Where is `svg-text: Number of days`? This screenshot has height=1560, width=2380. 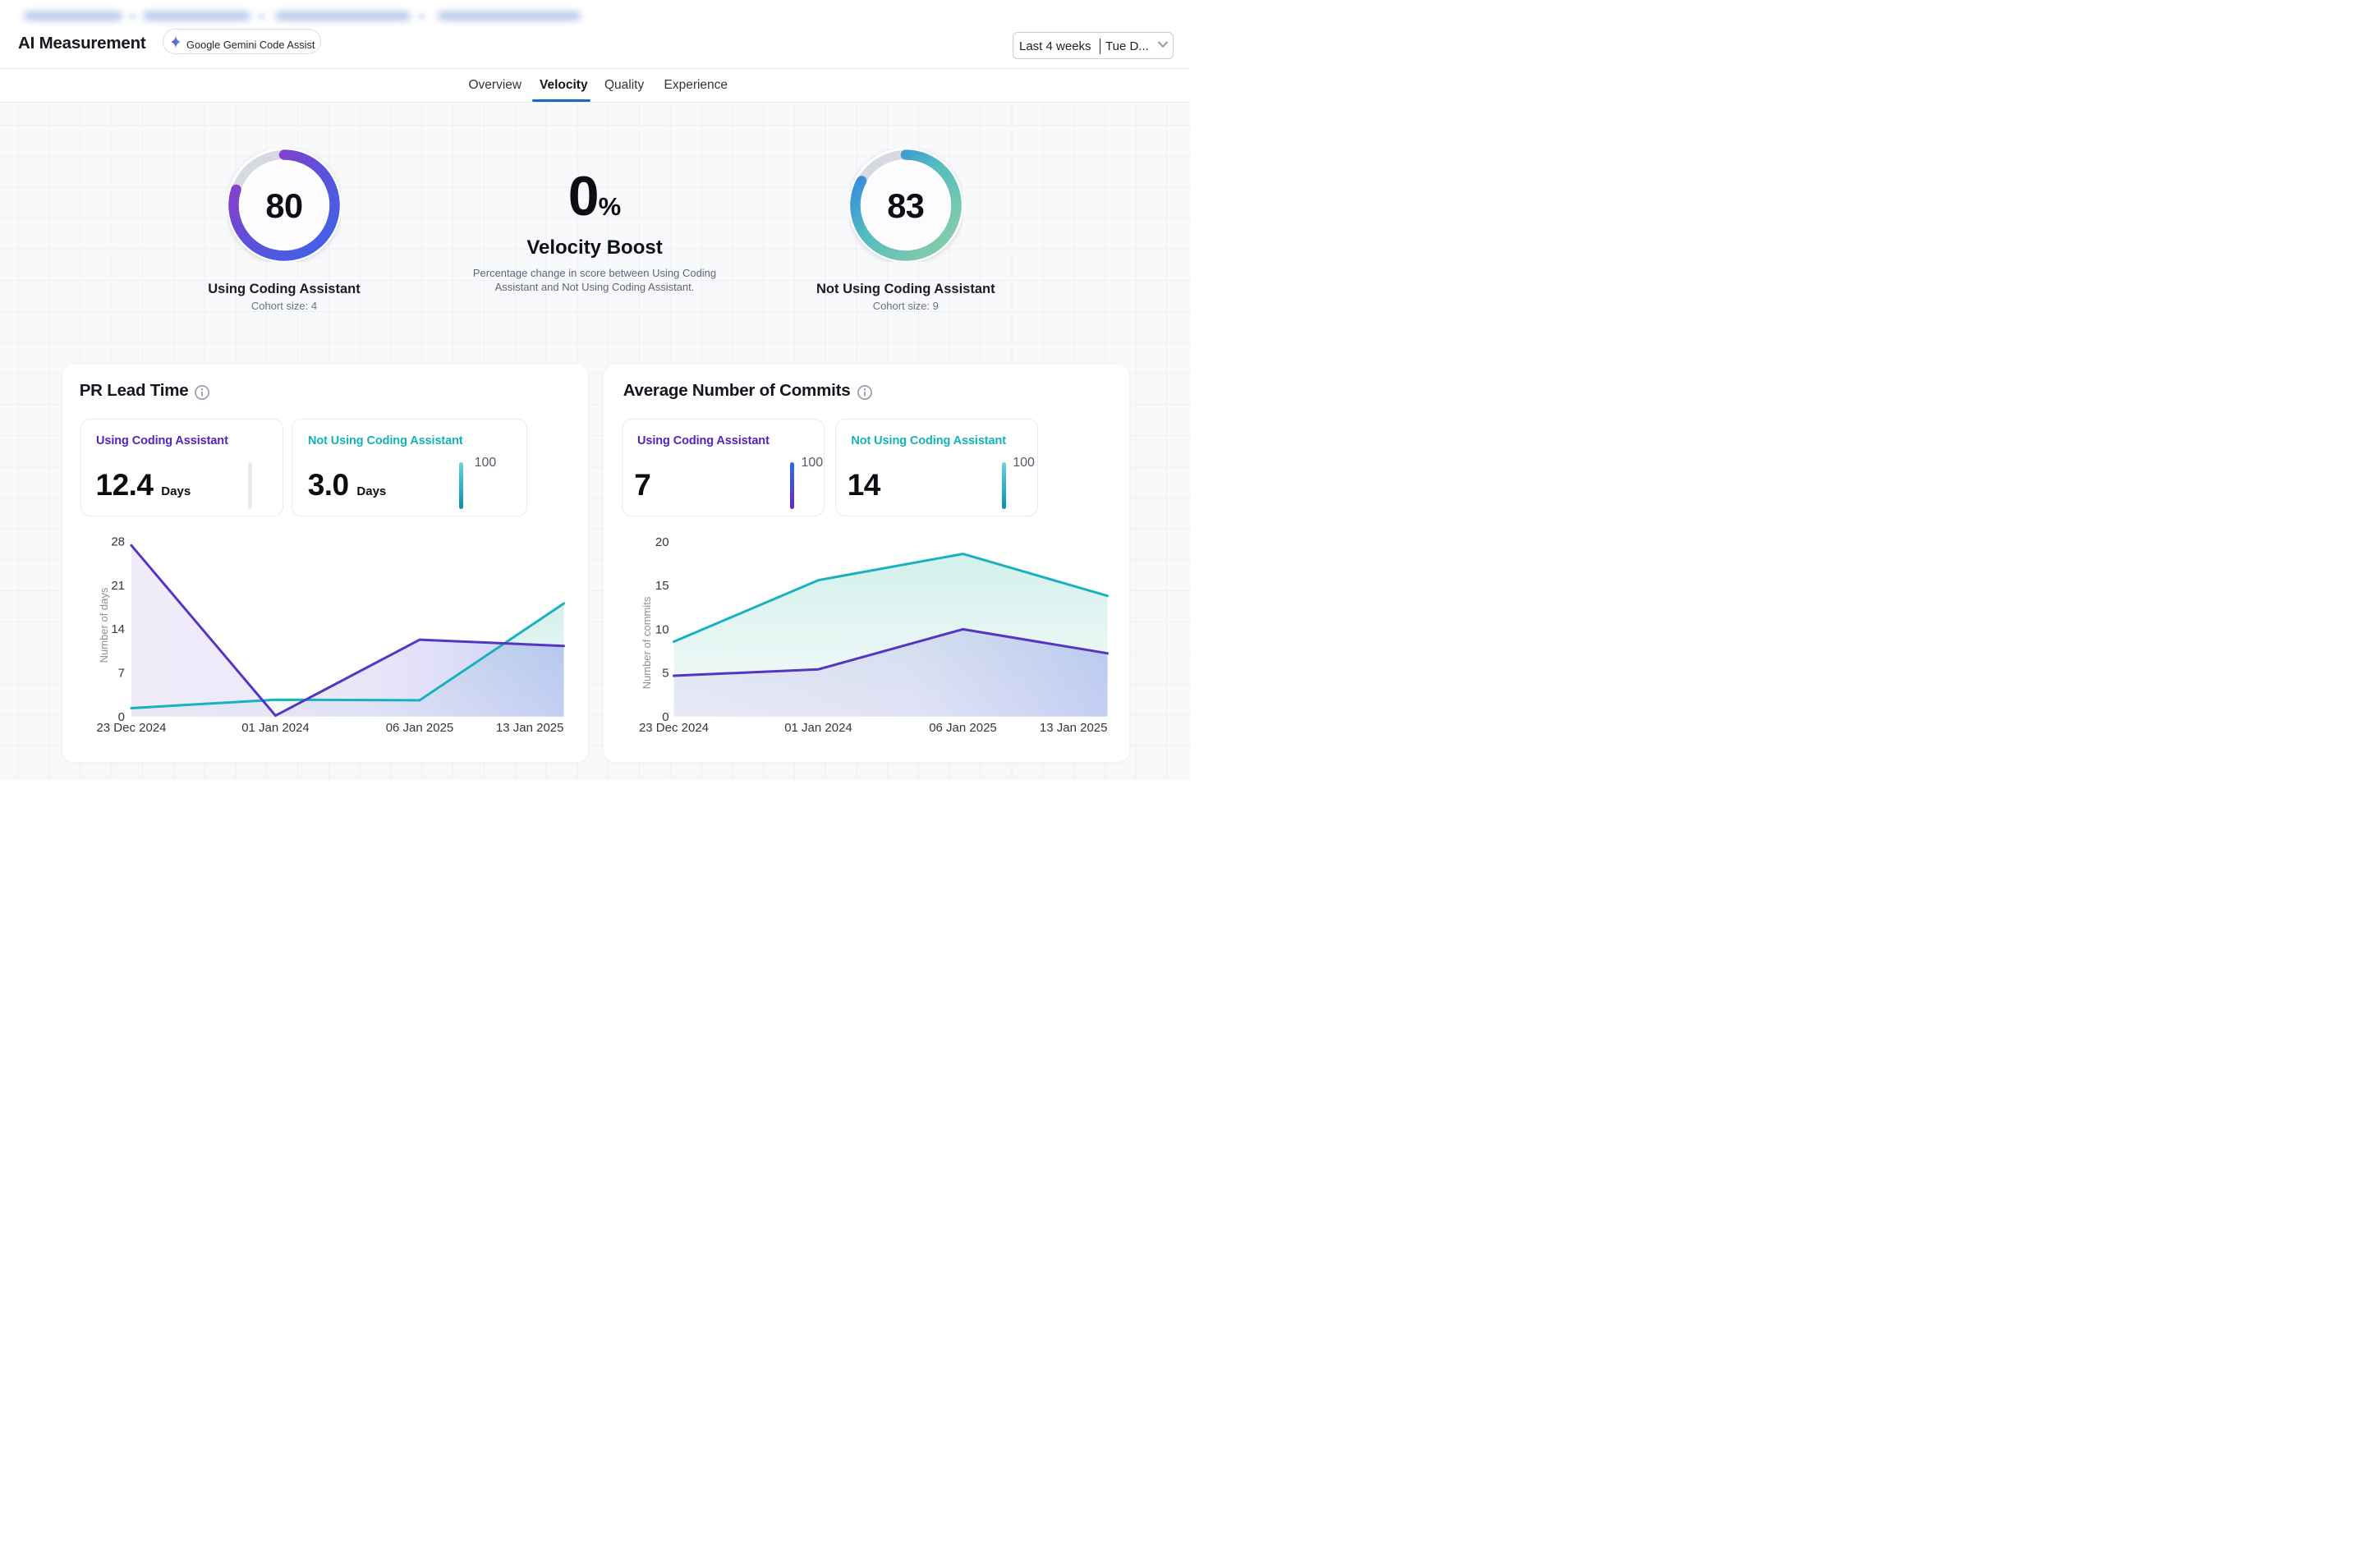 svg-text: Number of days is located at coordinates (104, 625).